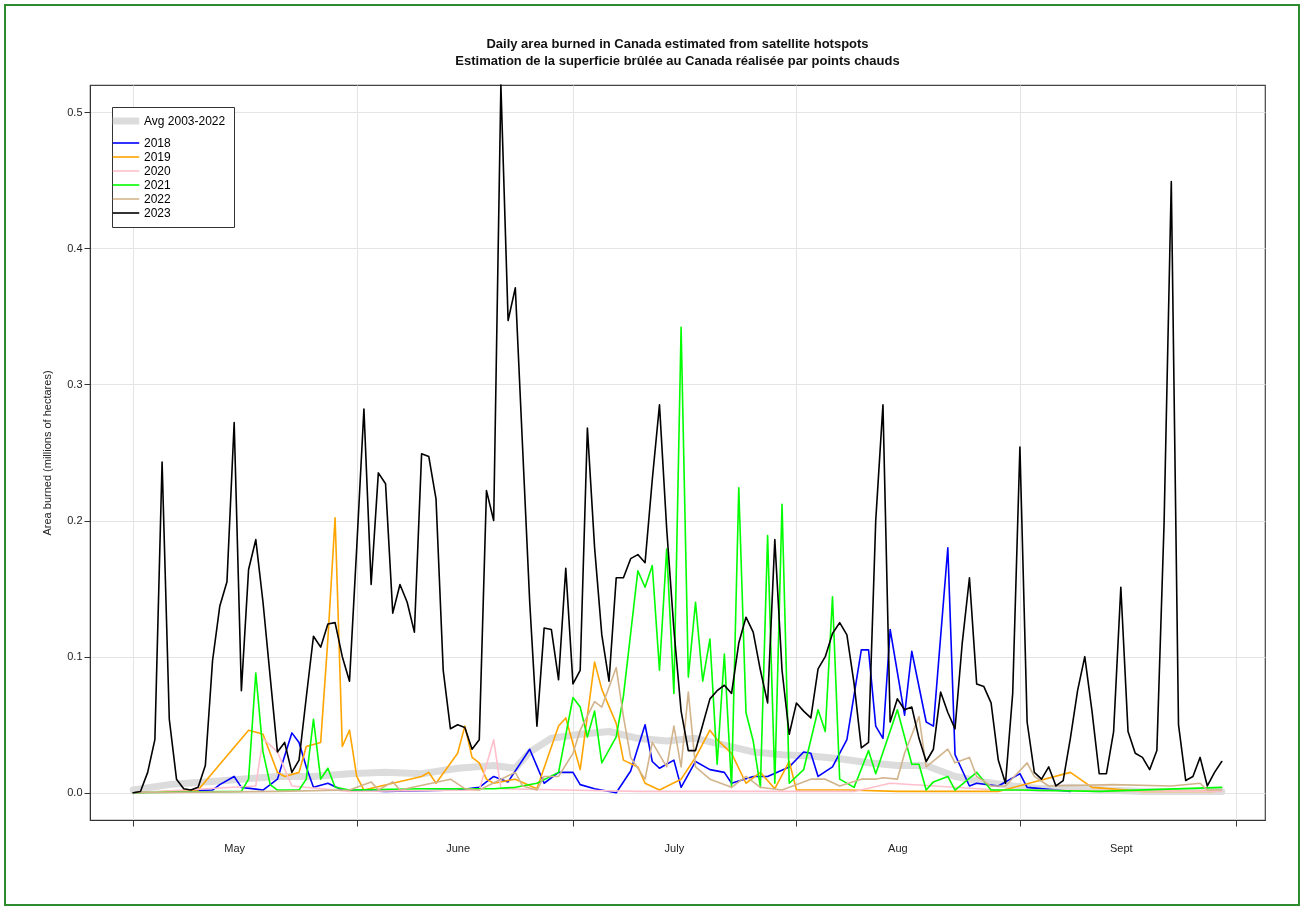 The width and height of the screenshot is (1307, 913). Describe the element at coordinates (75, 656) in the screenshot. I see `y-tick-label: 0.1` at that location.